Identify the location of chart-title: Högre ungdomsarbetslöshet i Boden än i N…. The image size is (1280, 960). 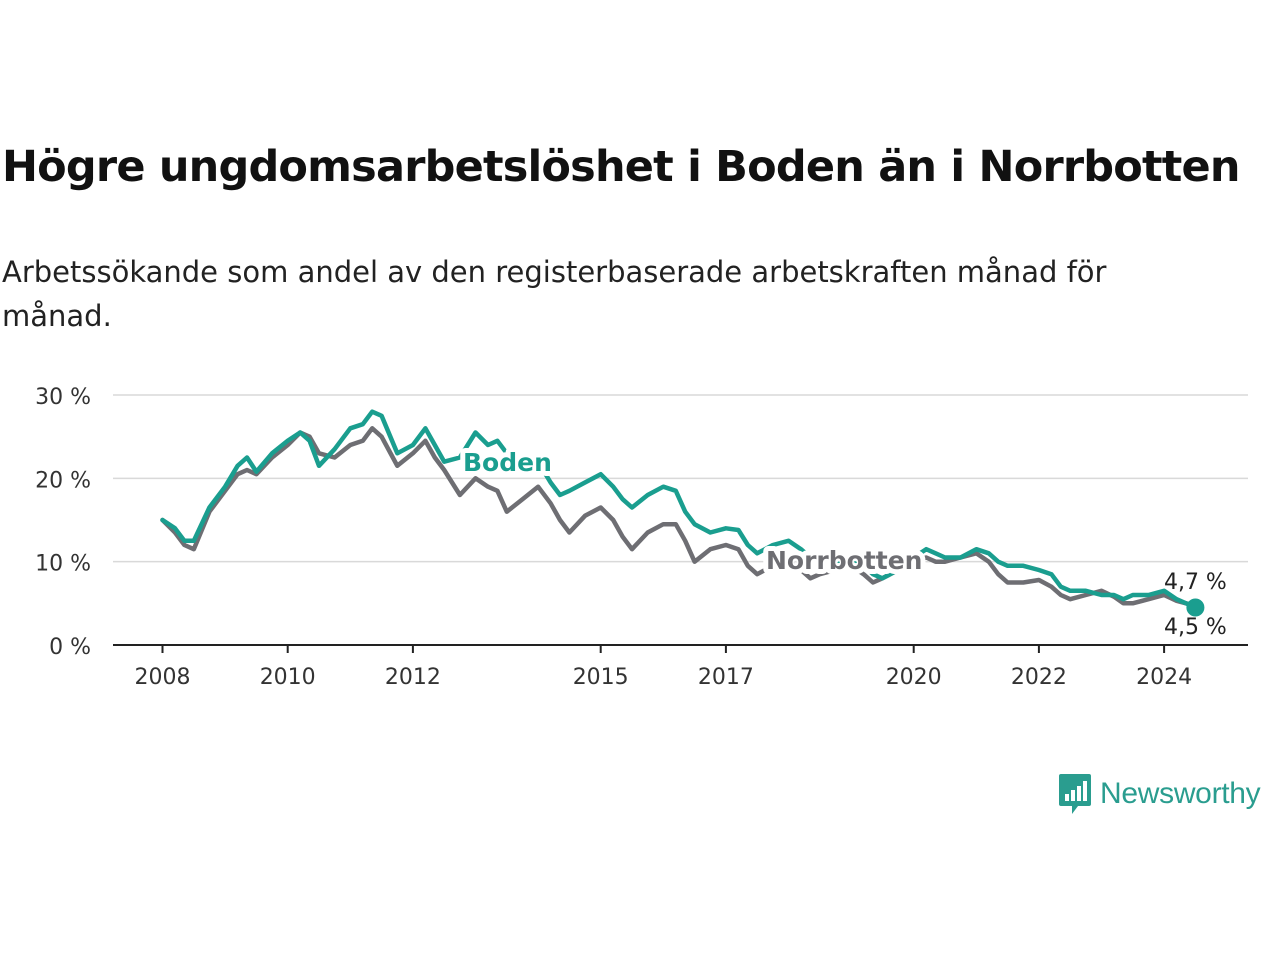
(621, 167).